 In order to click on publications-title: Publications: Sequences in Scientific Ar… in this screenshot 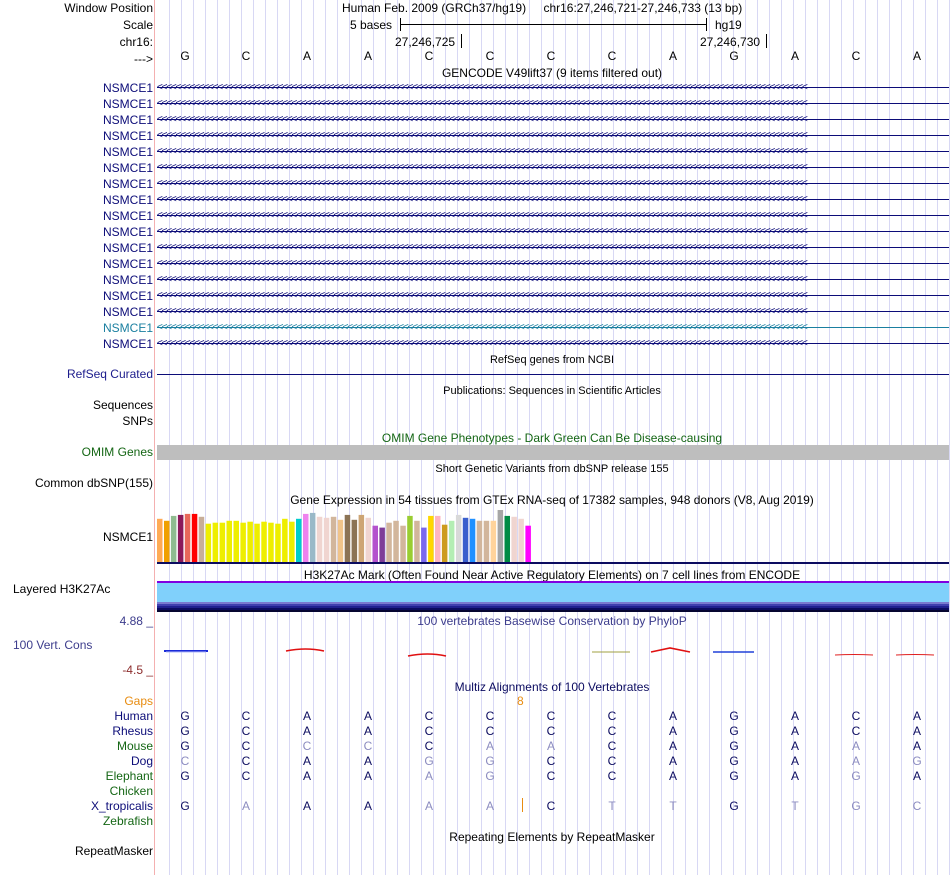, I will do `click(552, 391)`.